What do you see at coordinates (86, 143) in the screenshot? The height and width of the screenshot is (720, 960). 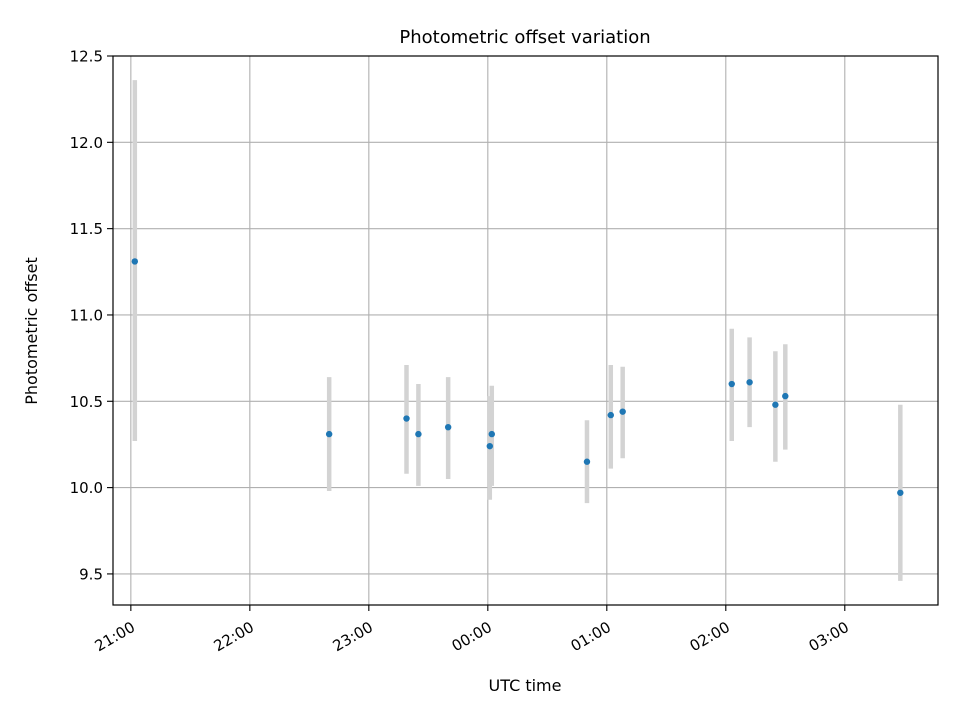 I see `y-tick-label: 12.0` at bounding box center [86, 143].